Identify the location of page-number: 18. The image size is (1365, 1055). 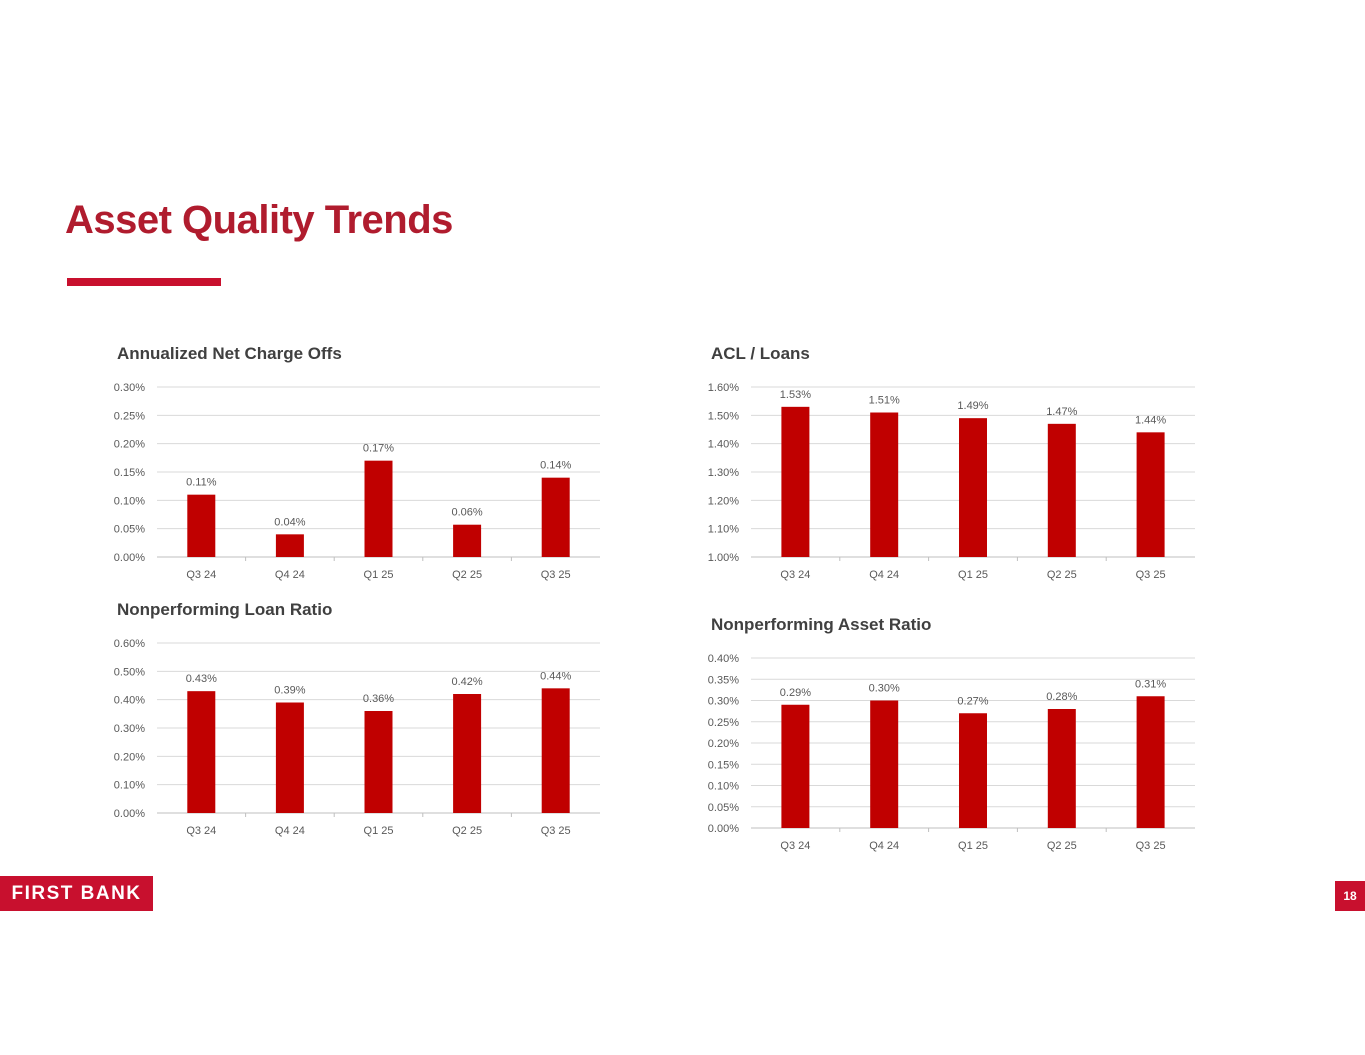
(1350, 896).